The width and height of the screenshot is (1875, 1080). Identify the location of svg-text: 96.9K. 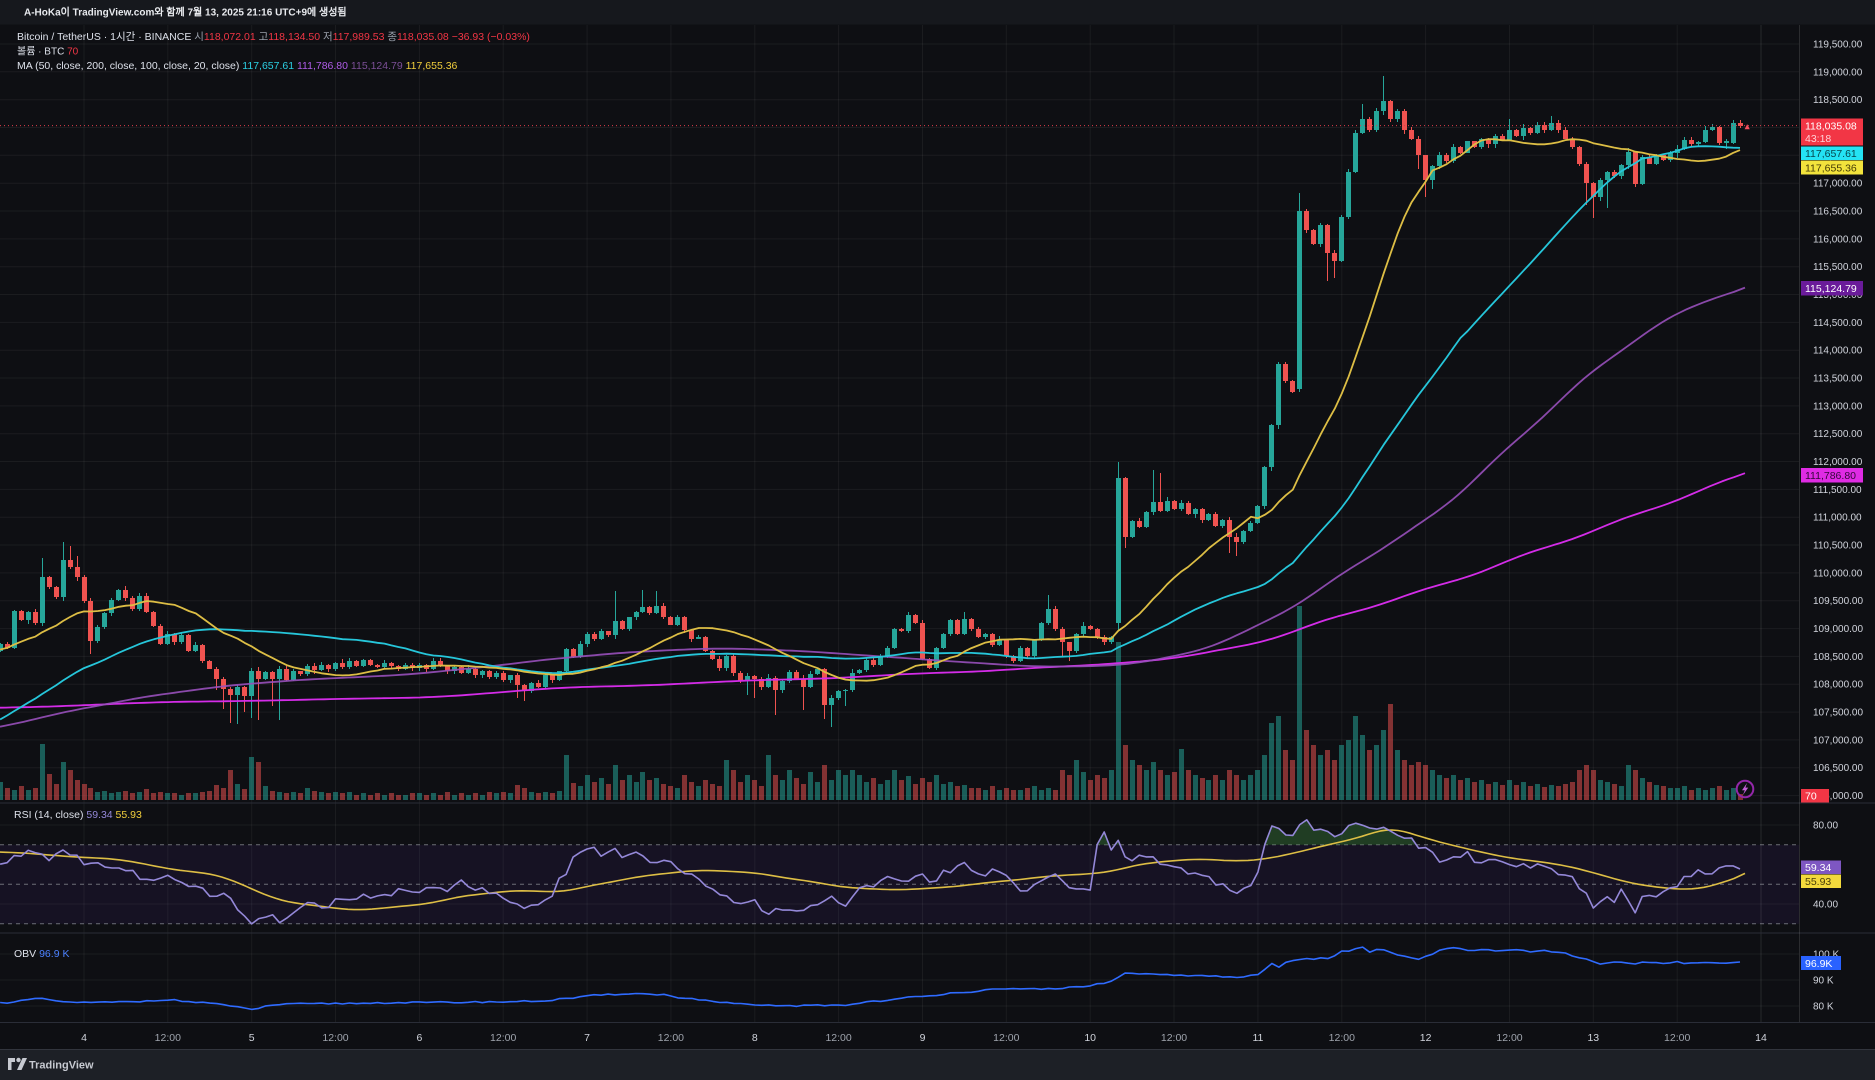
(1818, 964).